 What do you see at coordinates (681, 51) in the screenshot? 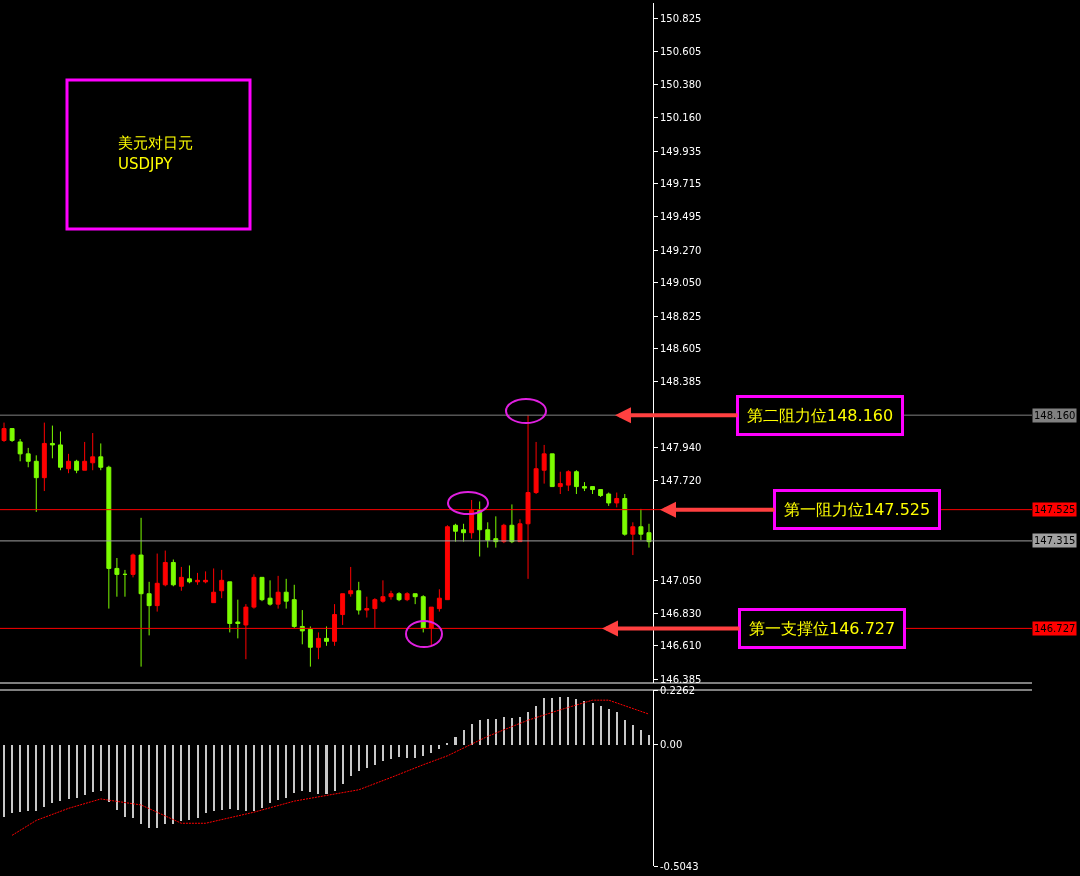
I see `y-tick-label: 150.605` at bounding box center [681, 51].